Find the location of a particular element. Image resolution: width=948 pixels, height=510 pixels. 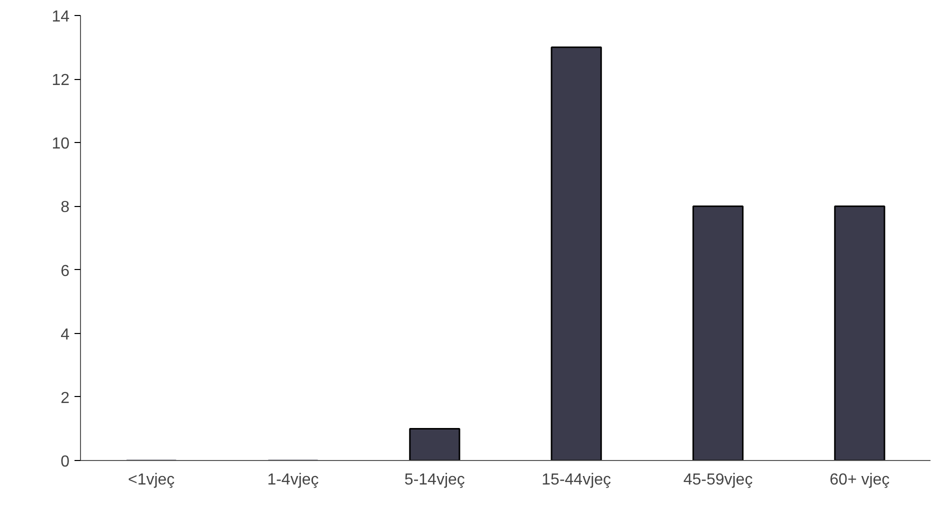

y-tick-label: 4 is located at coordinates (65, 335).